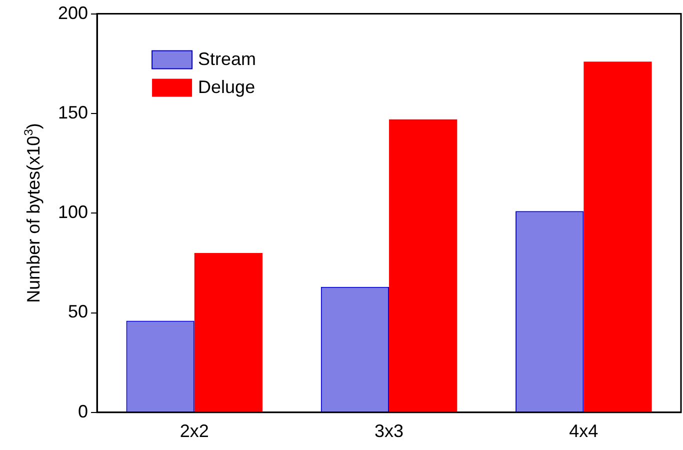  I want to click on legend-label: Stream, so click(227, 58).